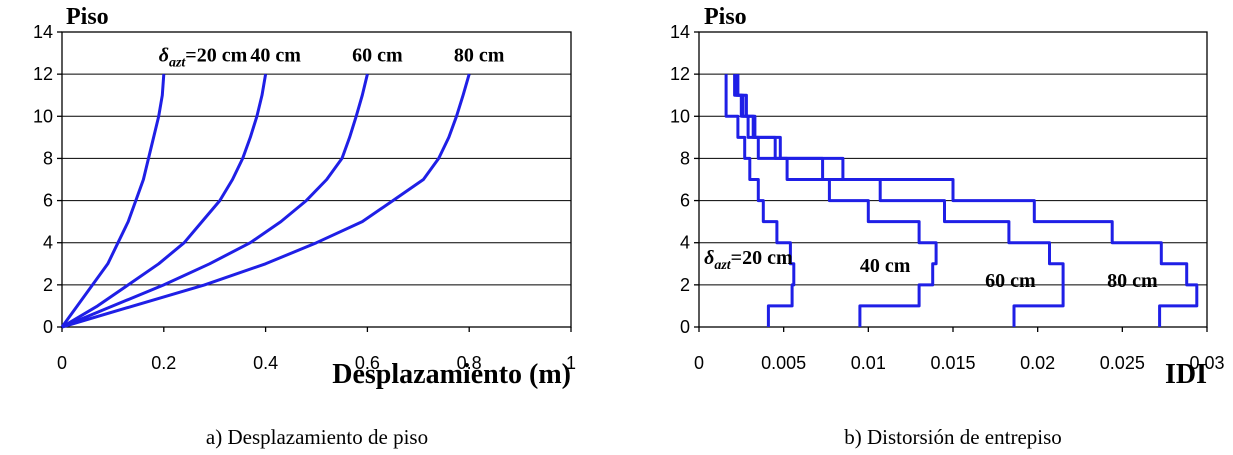 The image size is (1233, 455). Describe the element at coordinates (163, 363) in the screenshot. I see `x-tick-label: 0.2` at that location.